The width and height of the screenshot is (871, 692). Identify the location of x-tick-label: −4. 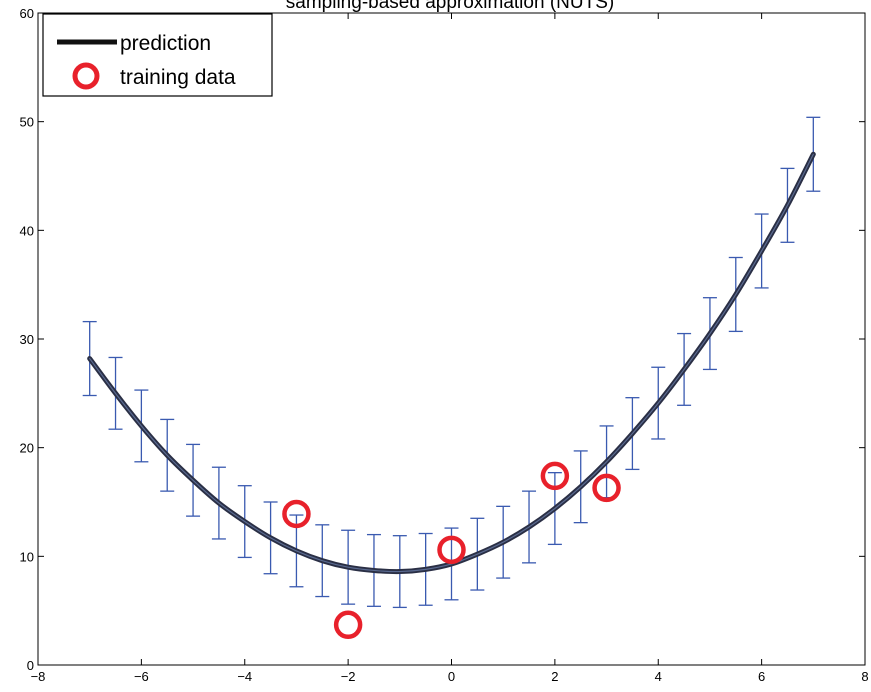
(244, 676).